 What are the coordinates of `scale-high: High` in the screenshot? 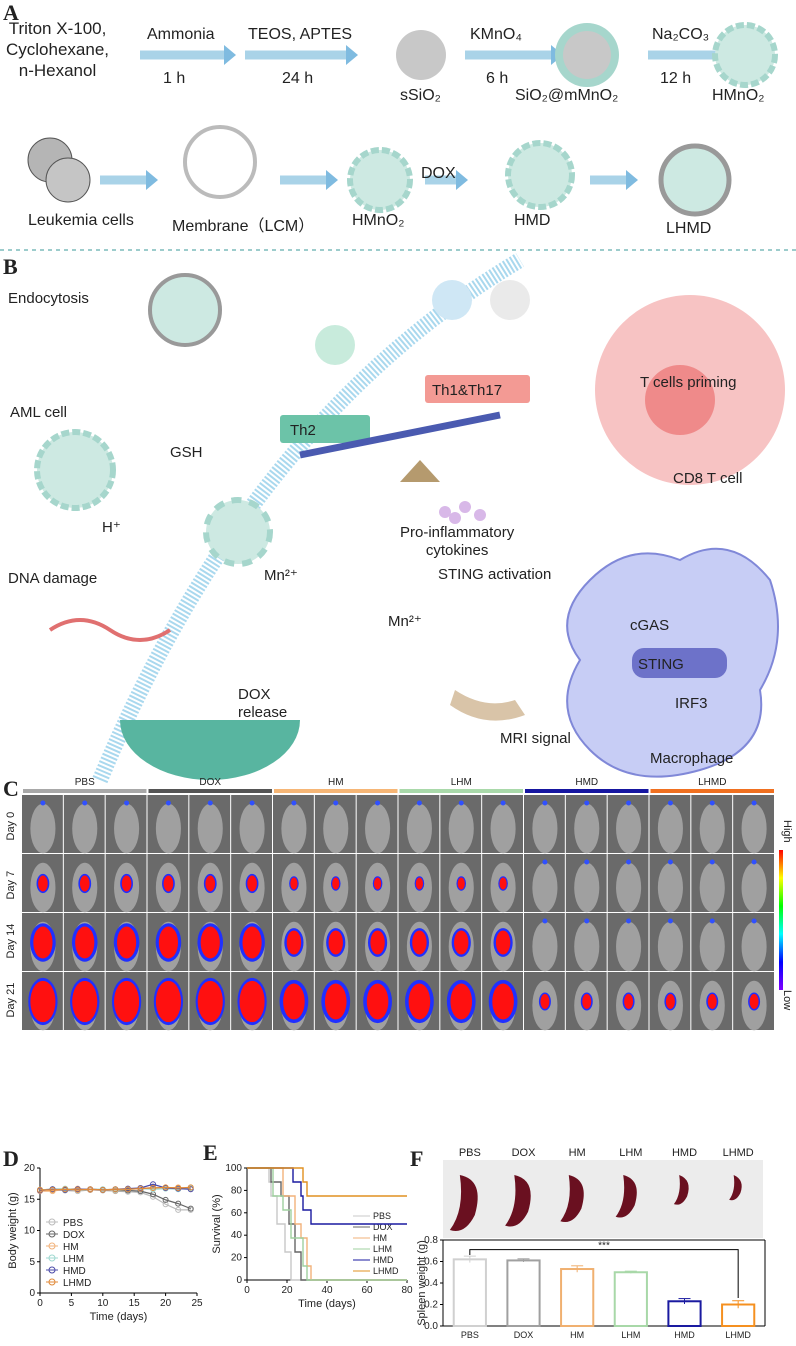 It's located at (787, 831).